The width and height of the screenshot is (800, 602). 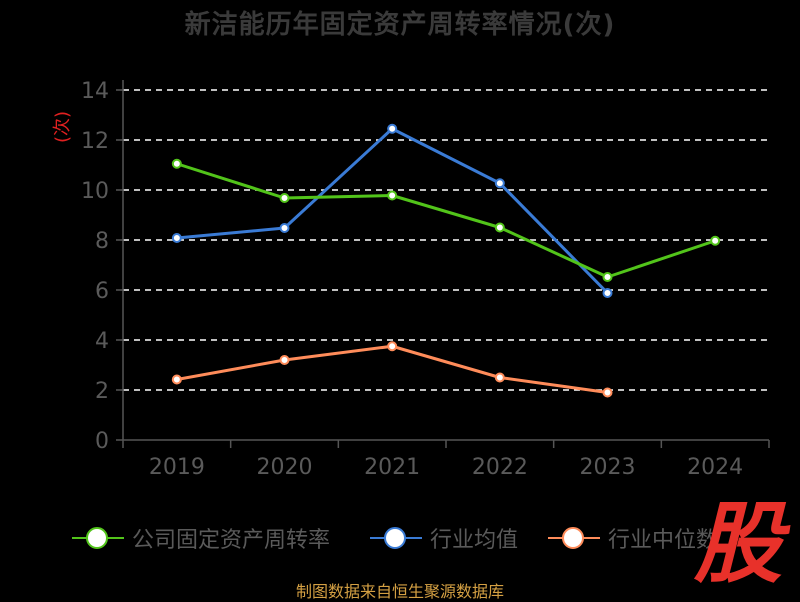 What do you see at coordinates (95, 191) in the screenshot?
I see `y-tick-label: 10` at bounding box center [95, 191].